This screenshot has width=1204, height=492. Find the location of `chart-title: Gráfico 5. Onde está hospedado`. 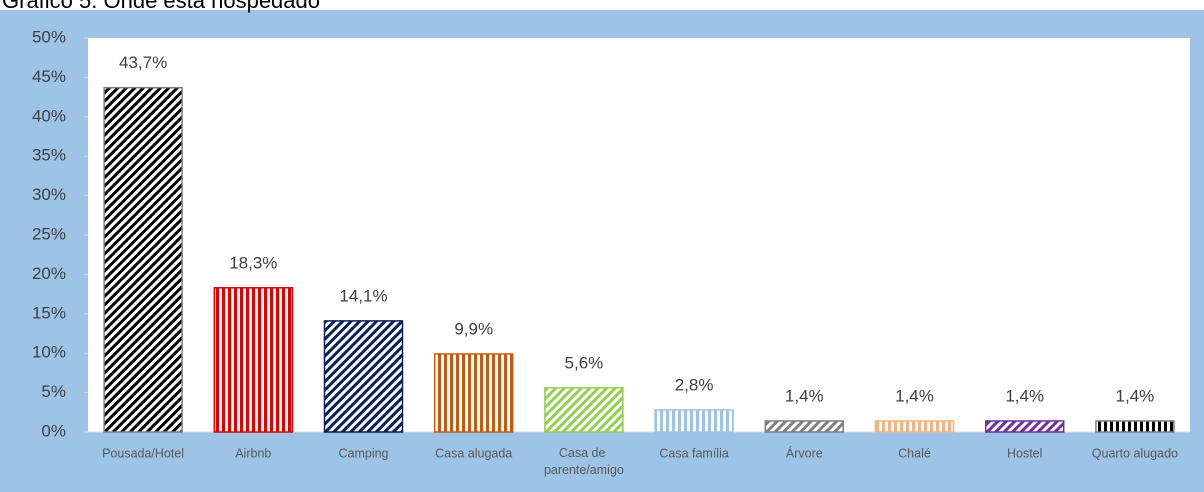

chart-title: Gráfico 5. Onde está hospedado is located at coordinates (161, 6).